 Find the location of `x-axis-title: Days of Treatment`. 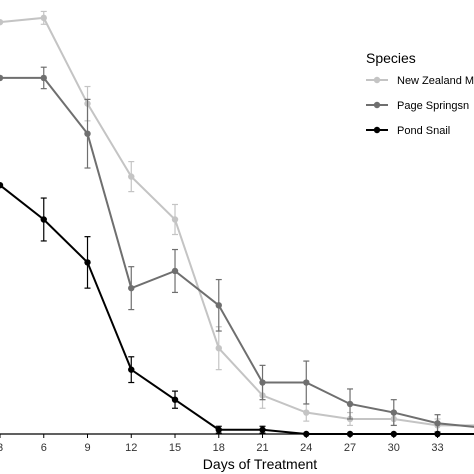

x-axis-title: Days of Treatment is located at coordinates (260, 464).